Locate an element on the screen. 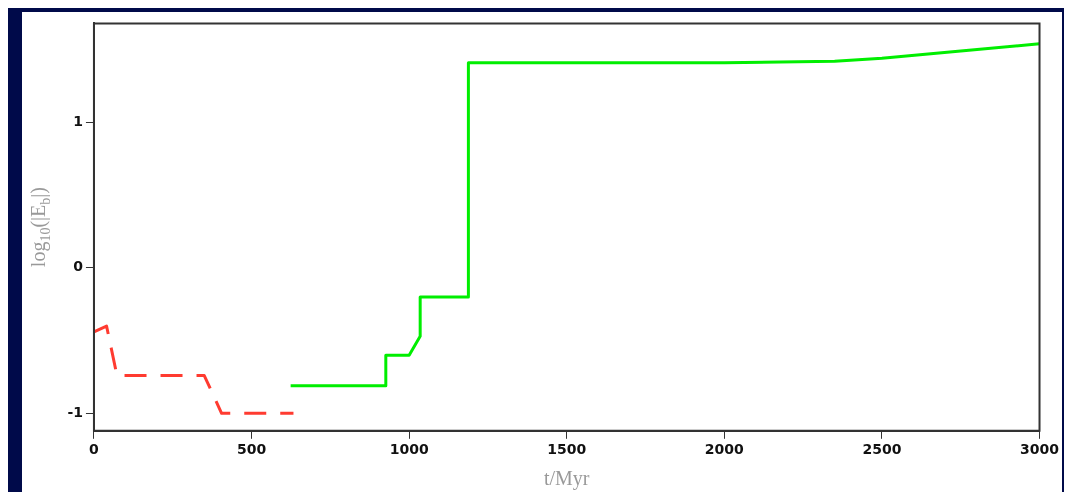 This screenshot has width=1072, height=500. x-axis-title: t/Myr is located at coordinates (566, 479).